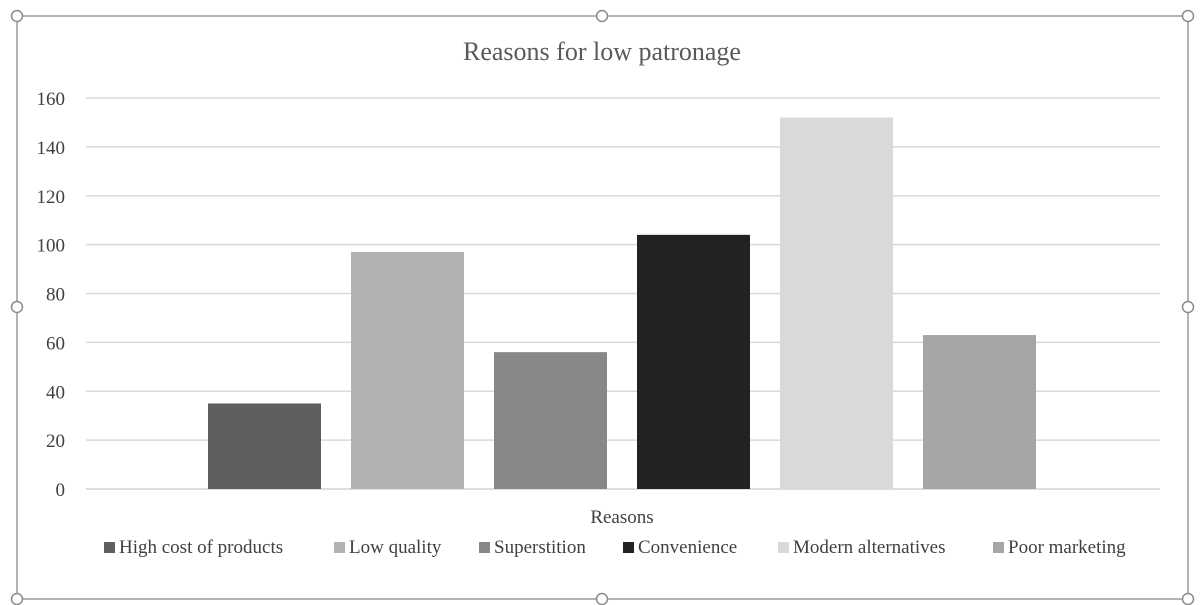 Image resolution: width=1203 pixels, height=605 pixels. Describe the element at coordinates (51, 246) in the screenshot. I see `y-tick-label: 100` at that location.